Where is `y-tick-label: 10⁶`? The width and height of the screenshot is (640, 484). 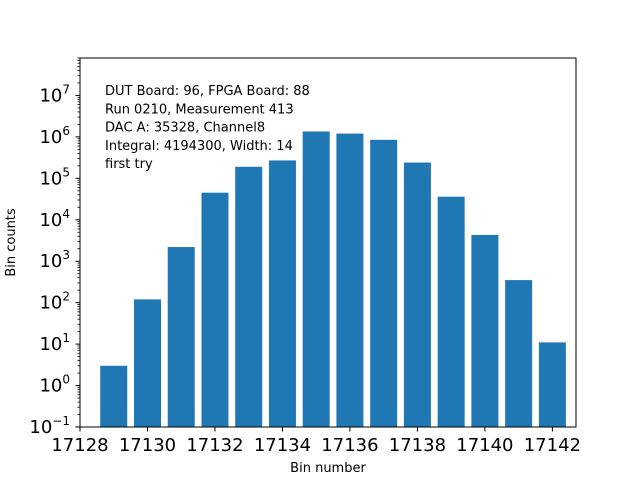 y-tick-label: 10⁶ is located at coordinates (54, 136).